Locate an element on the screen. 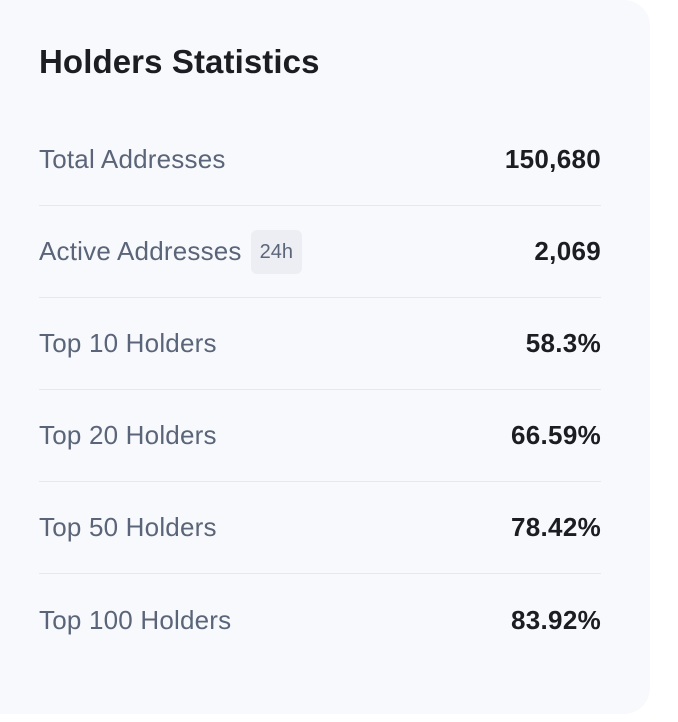  stat-label-wrap: Top 100 Holders is located at coordinates (135, 620).